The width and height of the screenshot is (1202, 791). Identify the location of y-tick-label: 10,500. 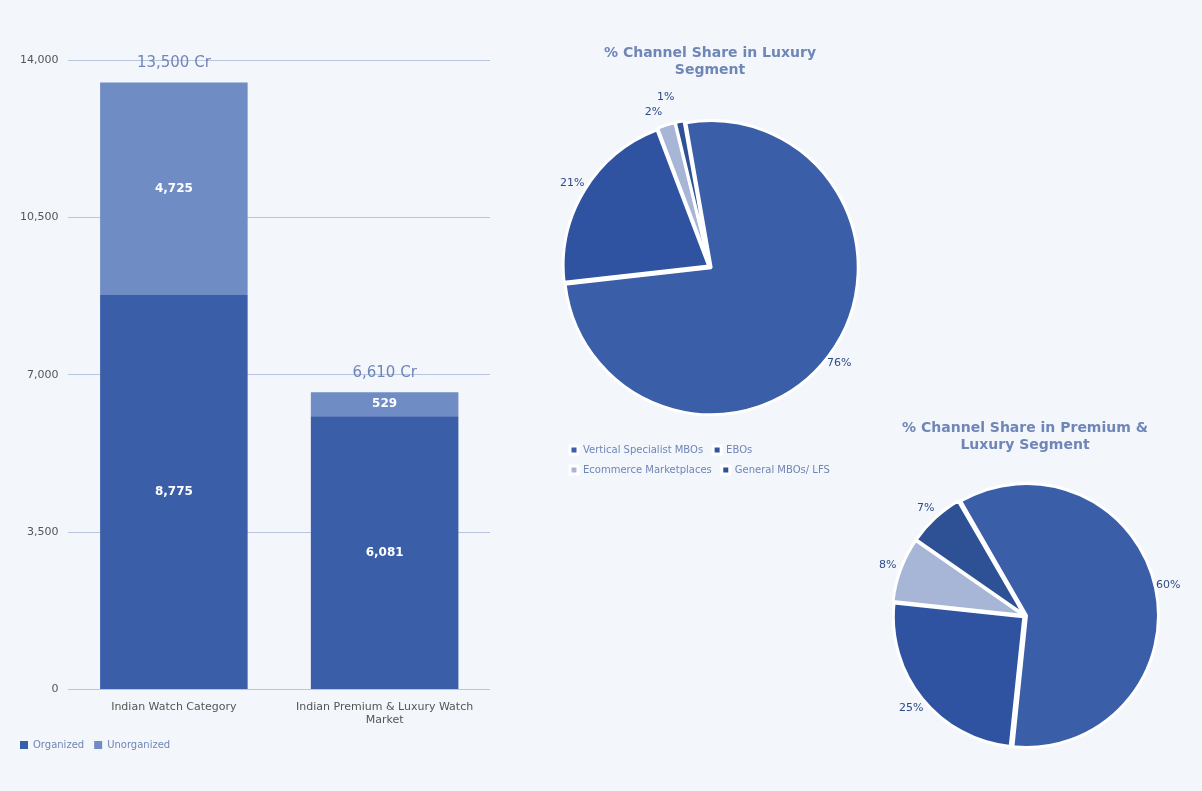
(39, 217).